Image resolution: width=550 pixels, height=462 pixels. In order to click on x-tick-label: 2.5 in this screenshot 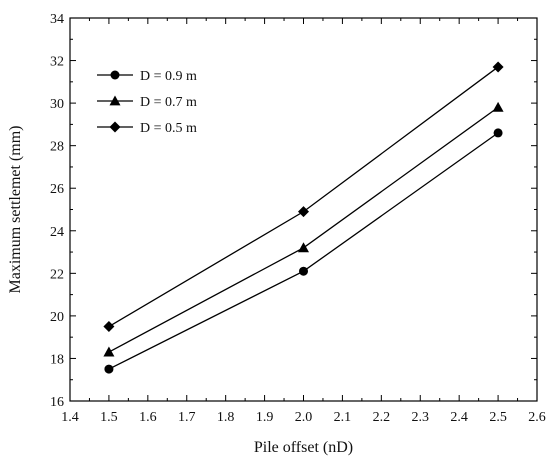, I will do `click(498, 417)`.